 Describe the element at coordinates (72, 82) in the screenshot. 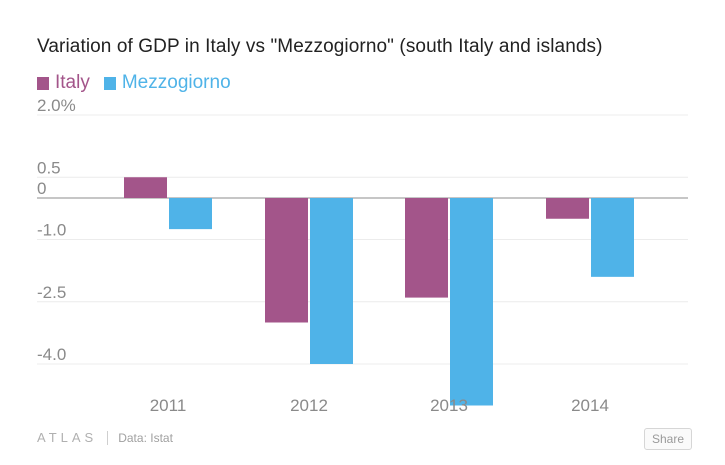

I see `legend-label-italy: Italy` at that location.